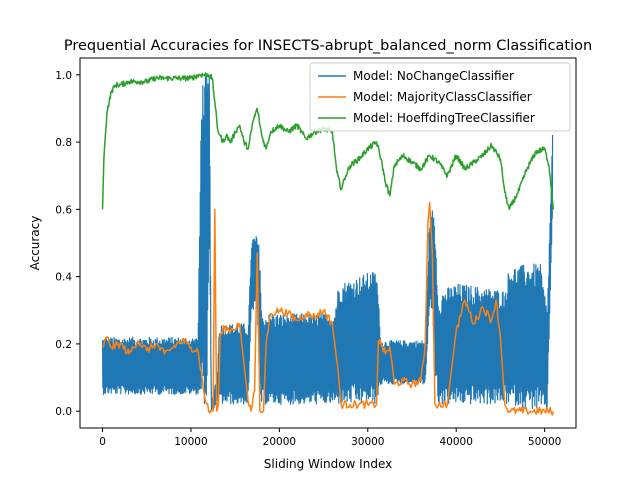 The width and height of the screenshot is (640, 480). What do you see at coordinates (63, 210) in the screenshot?
I see `y-tick-label: 0.6` at bounding box center [63, 210].